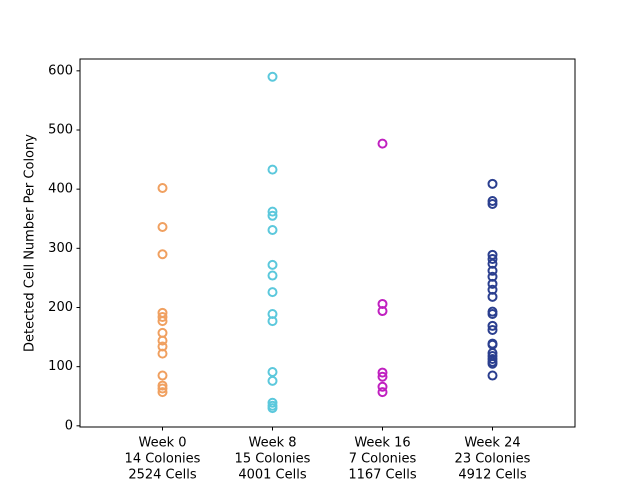  I want to click on x-tick-label: 4912 Cells, so click(492, 474).